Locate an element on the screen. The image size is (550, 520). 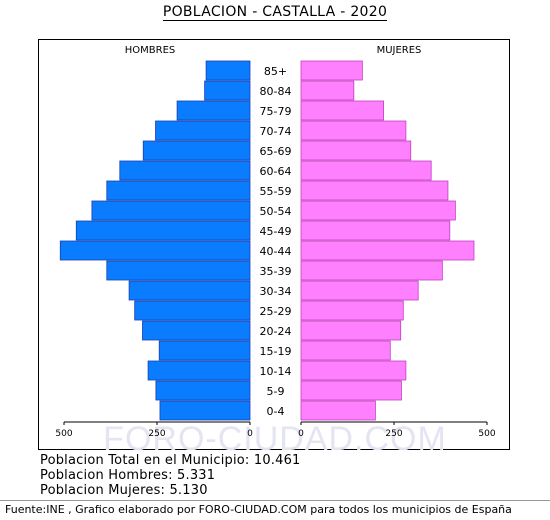
age-label-50-54: 50-54 is located at coordinates (276, 211).